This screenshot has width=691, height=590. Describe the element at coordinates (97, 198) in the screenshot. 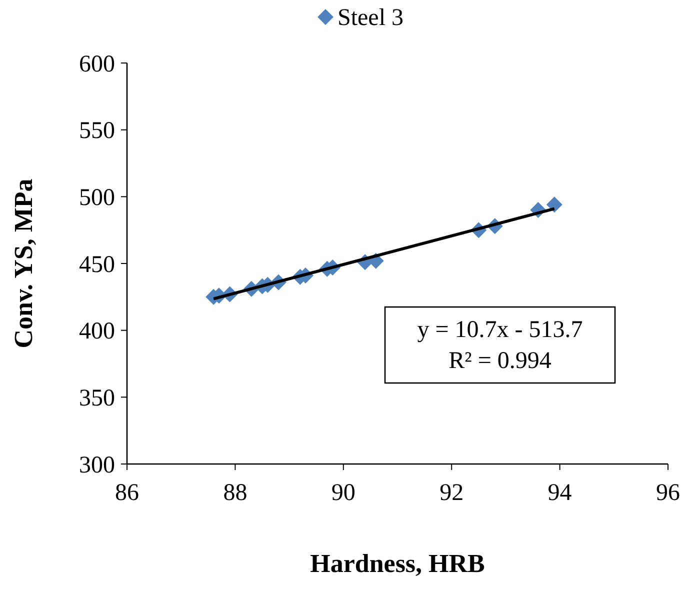

I see `y-tick-label: 500` at that location.